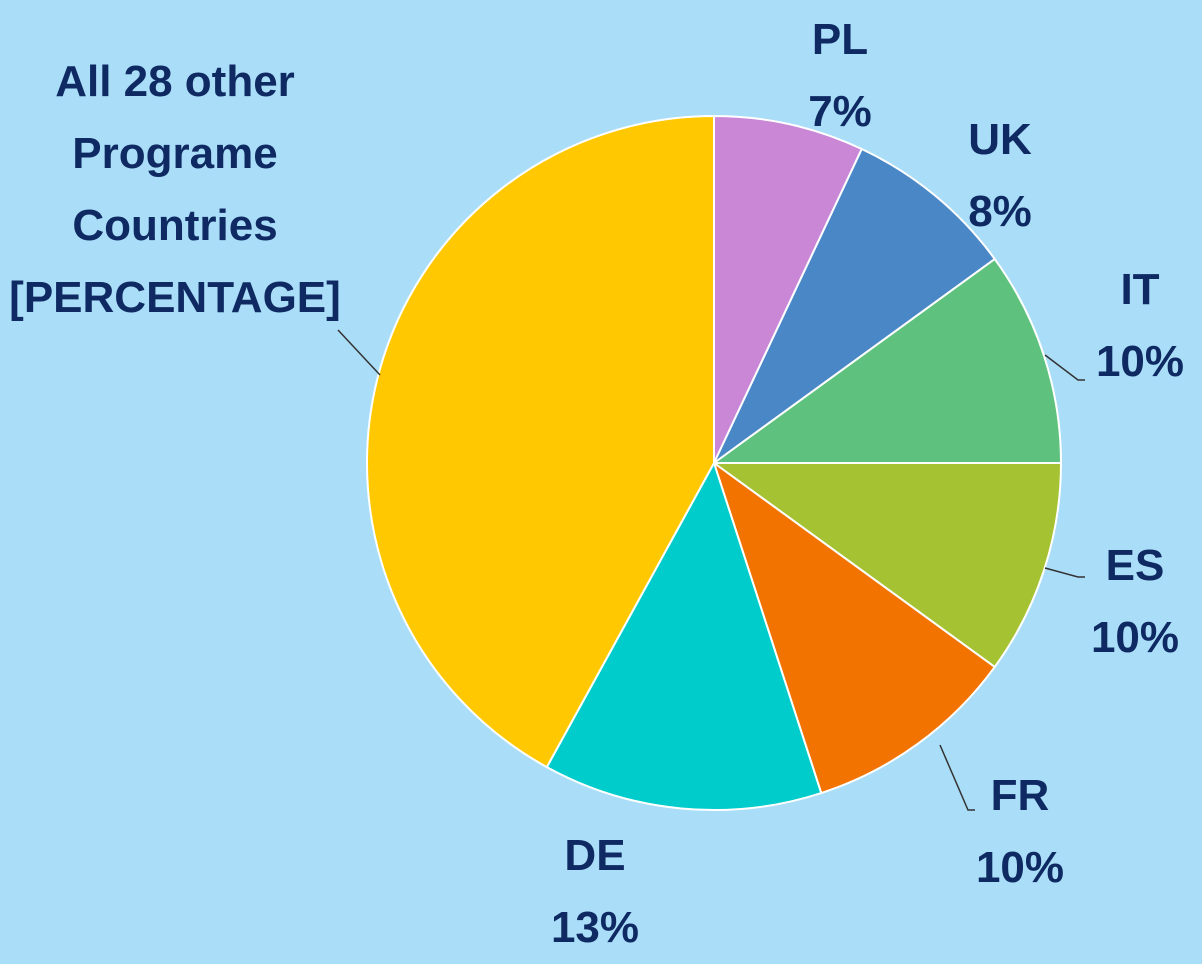  I want to click on value-label: 7%, so click(840, 111).